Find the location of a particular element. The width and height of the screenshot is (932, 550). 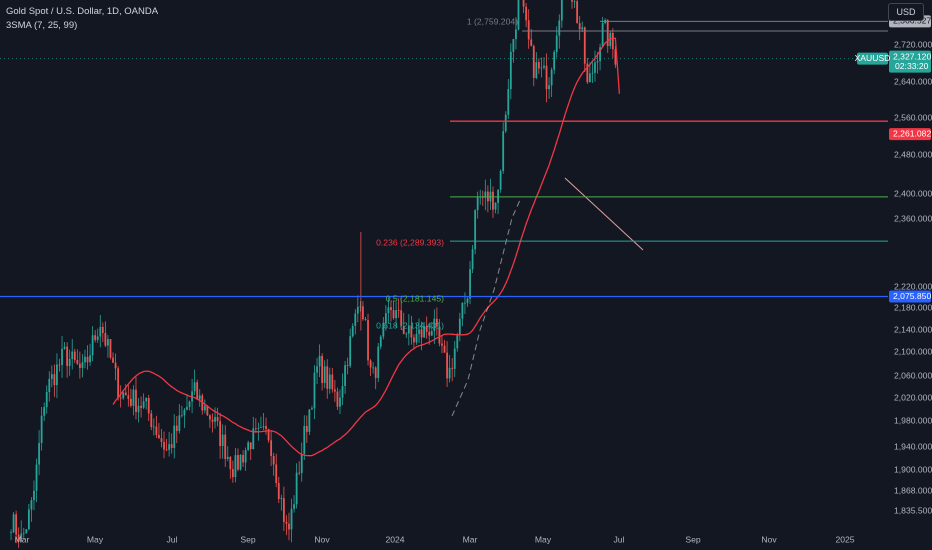

time-tick-label: 2024 is located at coordinates (394, 539).